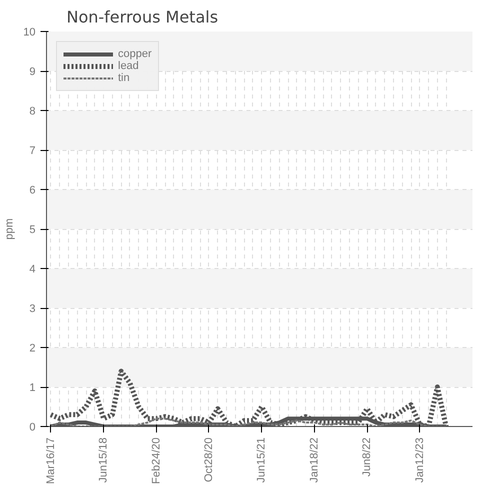 This screenshot has height=486, width=477. Describe the element at coordinates (32, 388) in the screenshot. I see `y-tick-label: 1` at that location.